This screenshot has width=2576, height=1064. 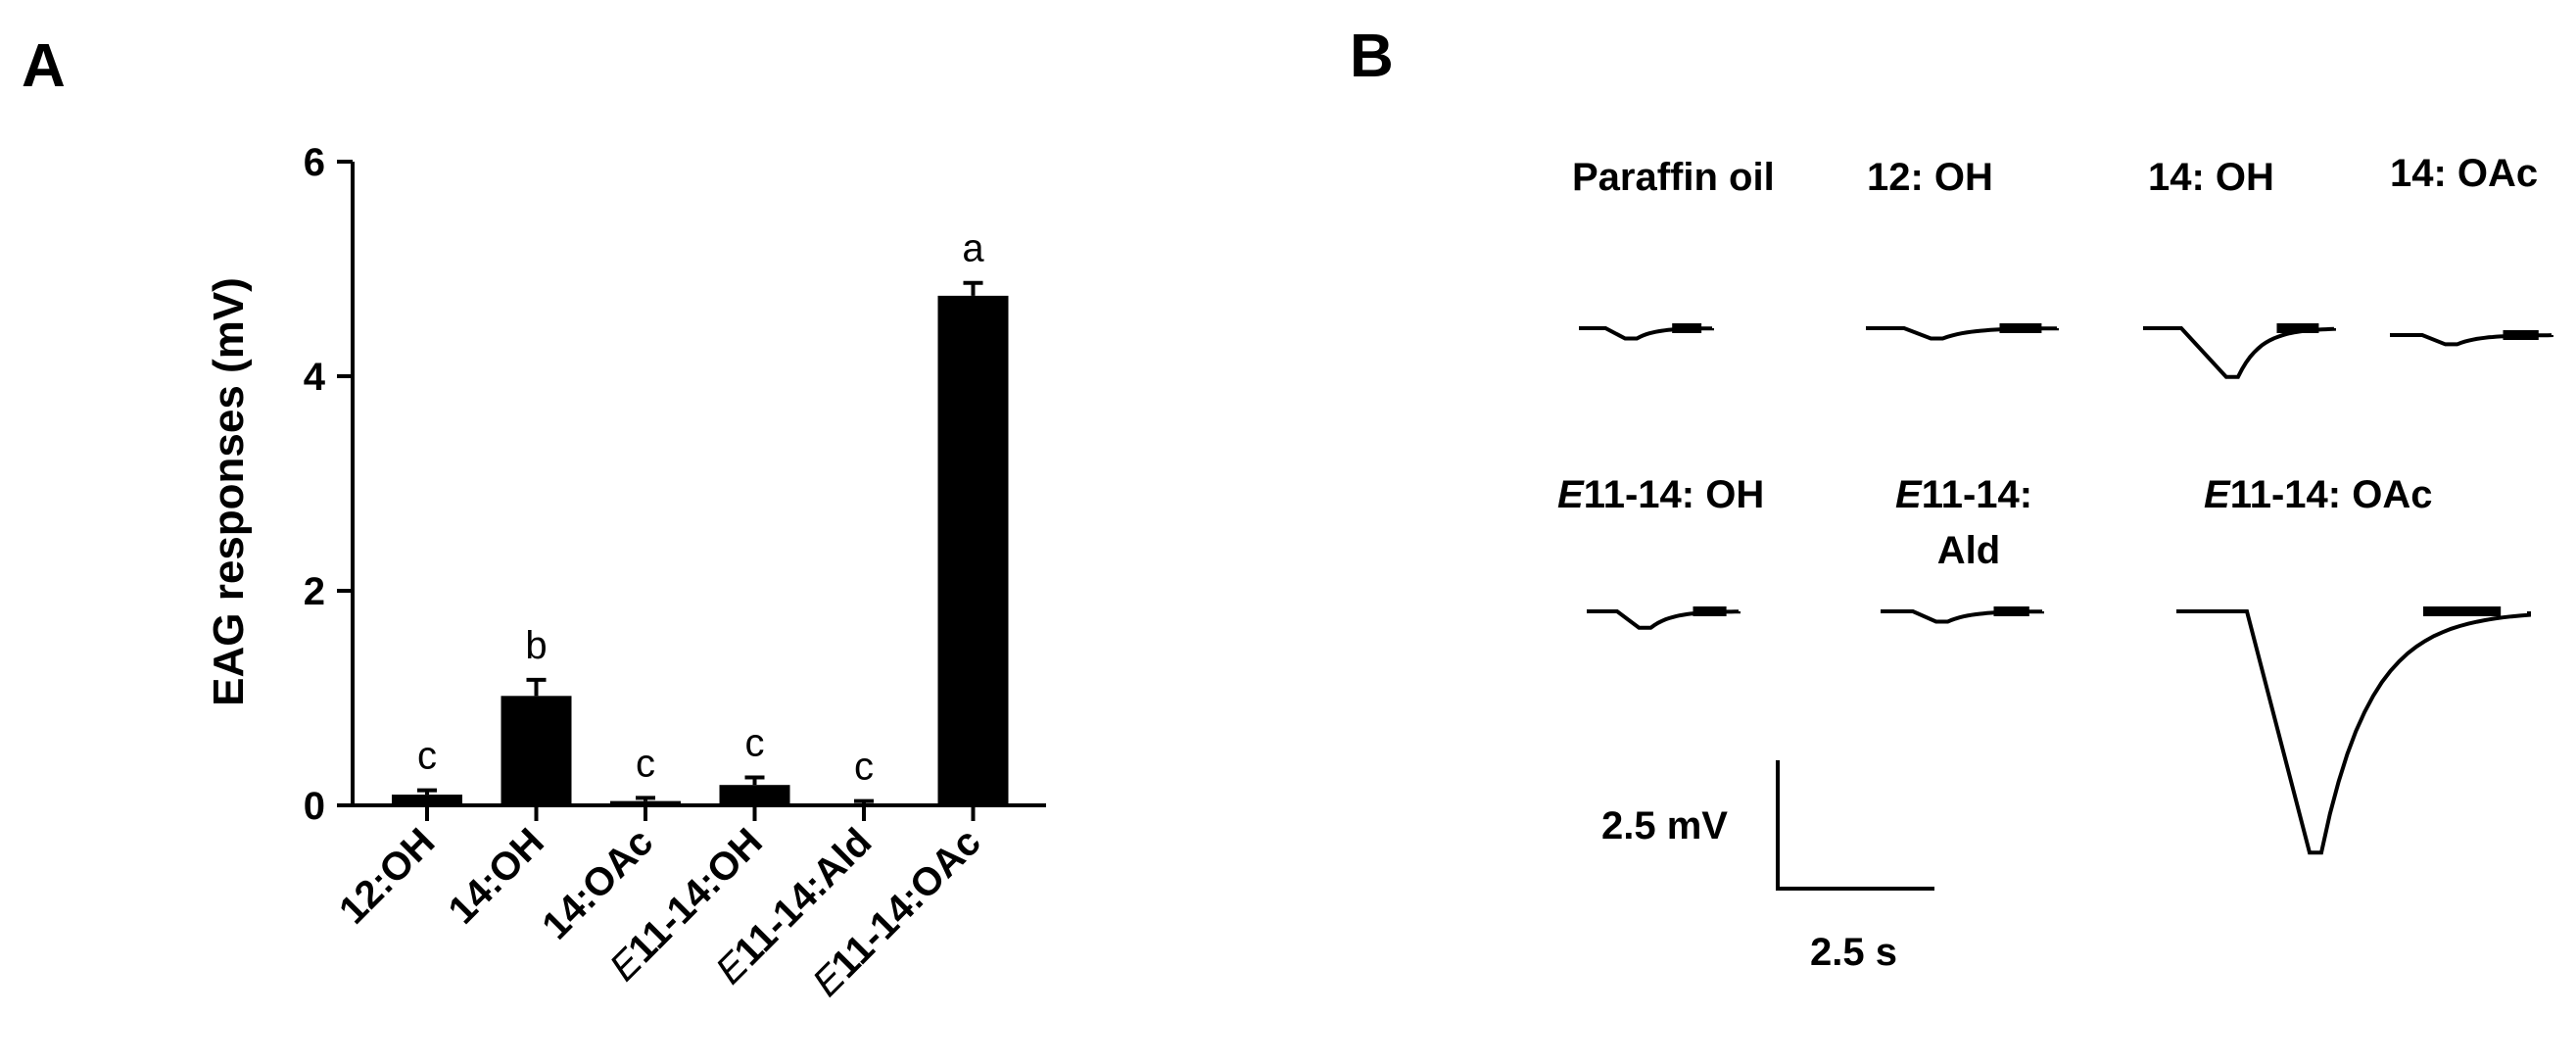 I want to click on y-tick-label: 4, so click(x=315, y=377).